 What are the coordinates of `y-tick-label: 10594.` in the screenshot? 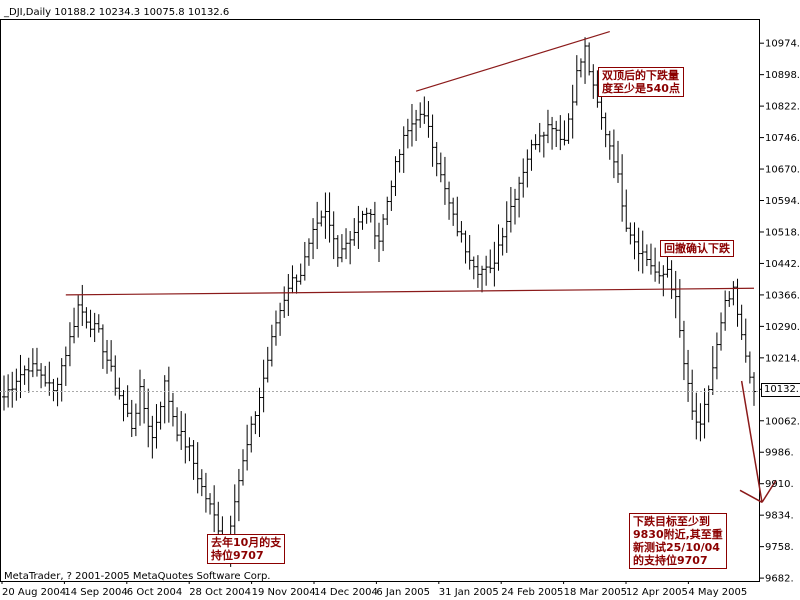 It's located at (782, 201).